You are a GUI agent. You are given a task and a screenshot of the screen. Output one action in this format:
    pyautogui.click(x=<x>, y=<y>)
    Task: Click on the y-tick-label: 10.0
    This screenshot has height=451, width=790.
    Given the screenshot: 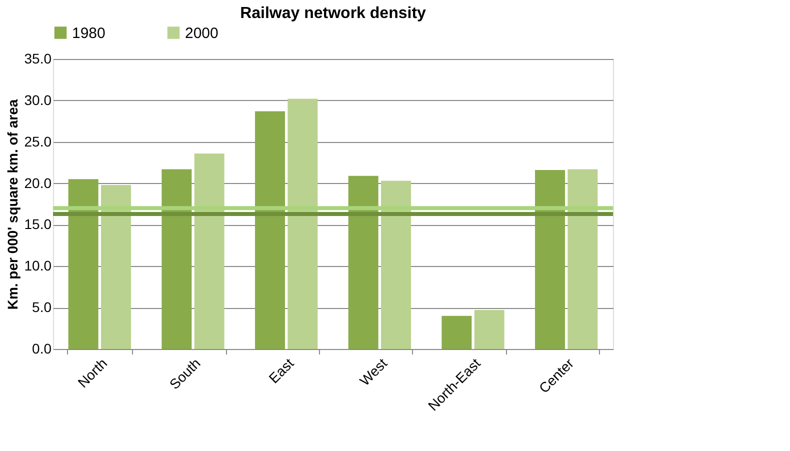 What is the action you would take?
    pyautogui.click(x=38, y=266)
    